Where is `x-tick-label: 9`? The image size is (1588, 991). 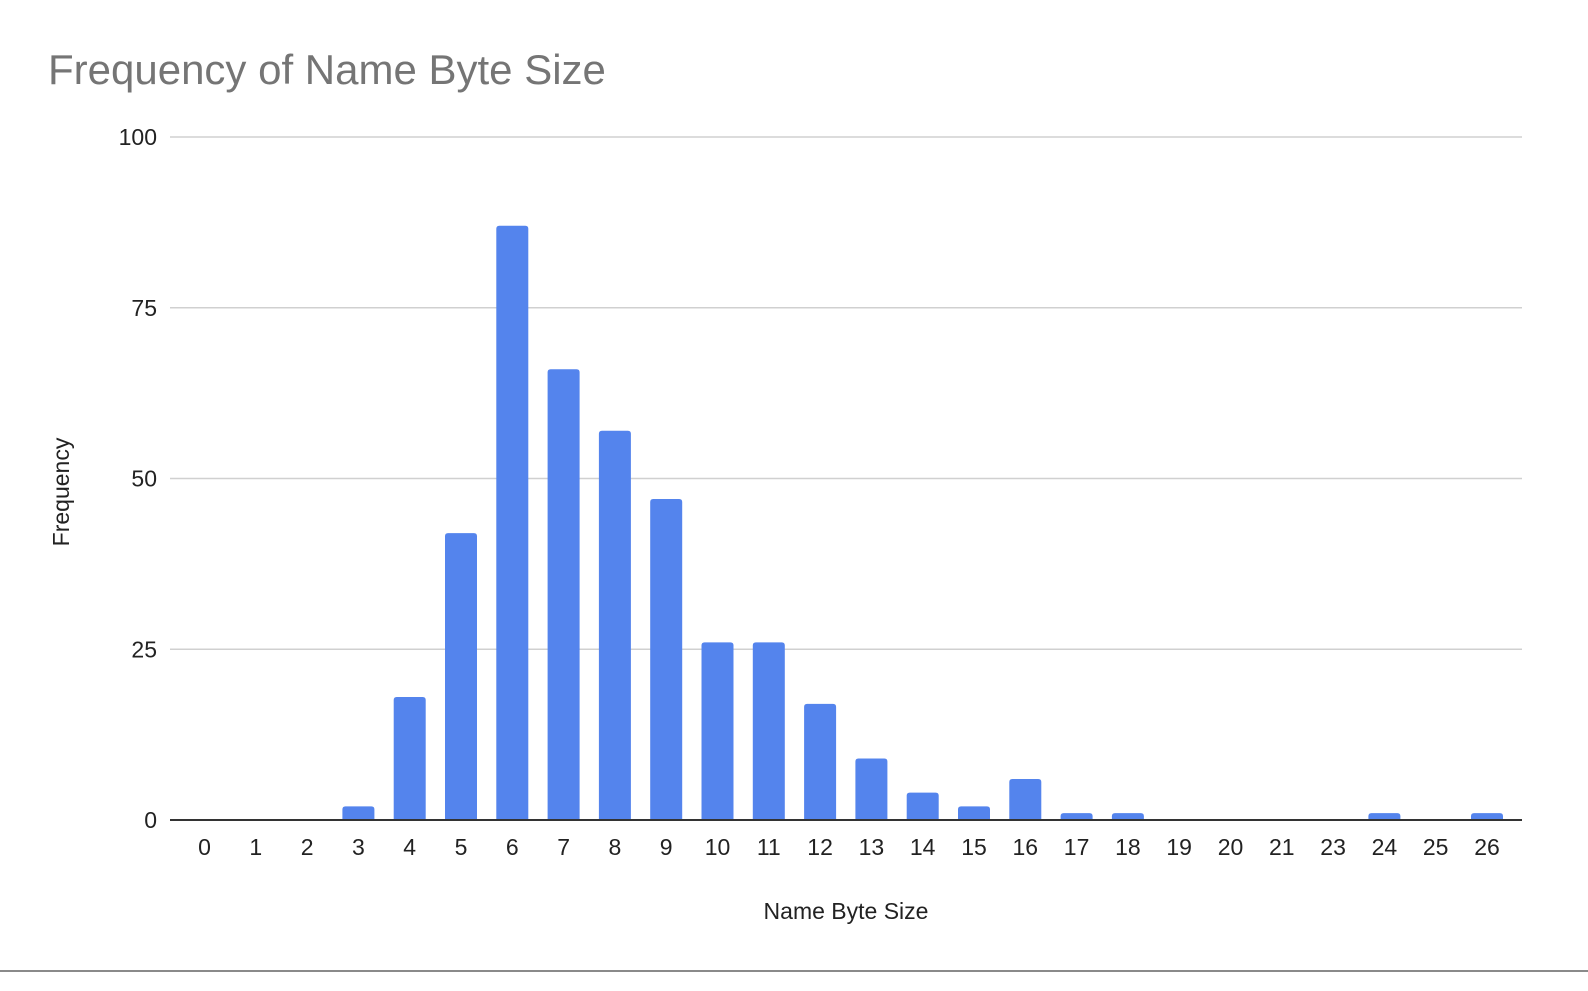
x-tick-label: 9 is located at coordinates (666, 847).